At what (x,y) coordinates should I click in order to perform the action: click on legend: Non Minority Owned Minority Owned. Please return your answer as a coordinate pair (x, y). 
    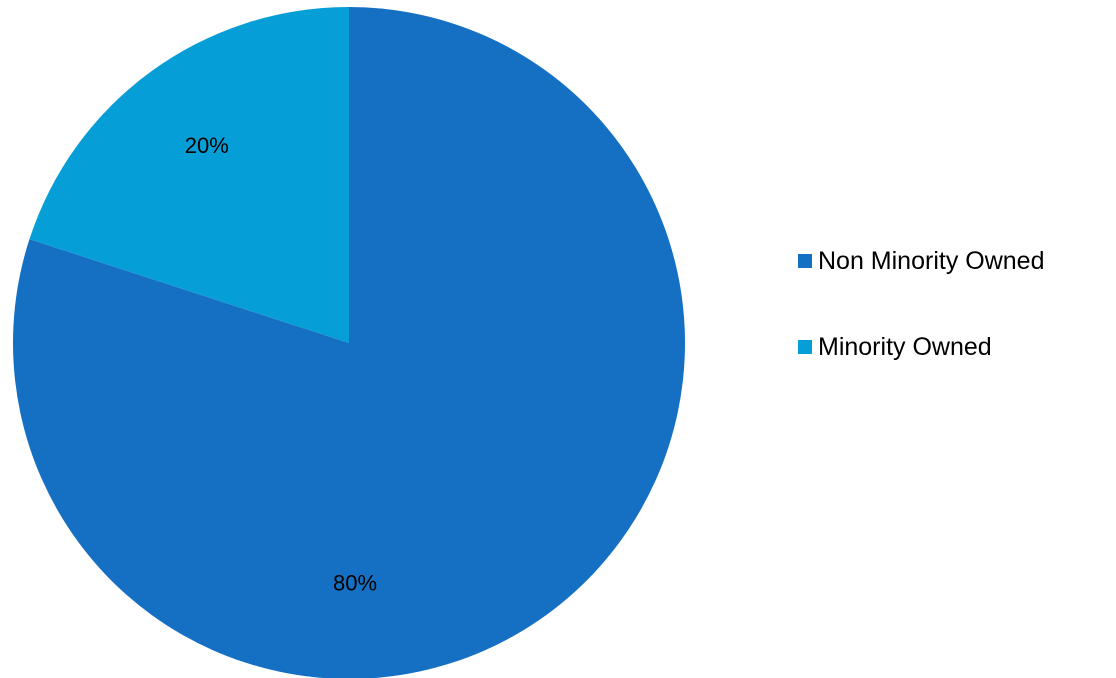
    Looking at the image, I should click on (957, 330).